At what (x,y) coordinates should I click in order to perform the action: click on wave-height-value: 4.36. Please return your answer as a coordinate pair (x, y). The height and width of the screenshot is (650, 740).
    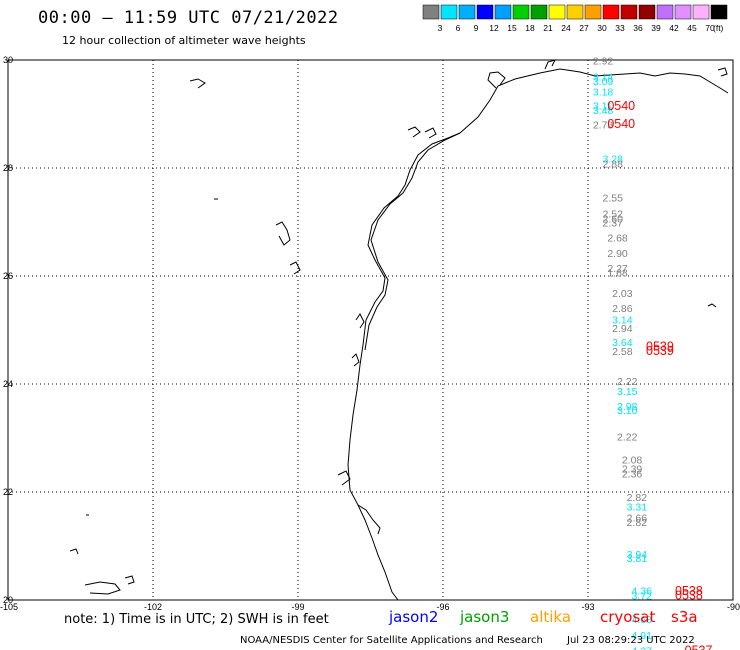
    Looking at the image, I should click on (642, 592).